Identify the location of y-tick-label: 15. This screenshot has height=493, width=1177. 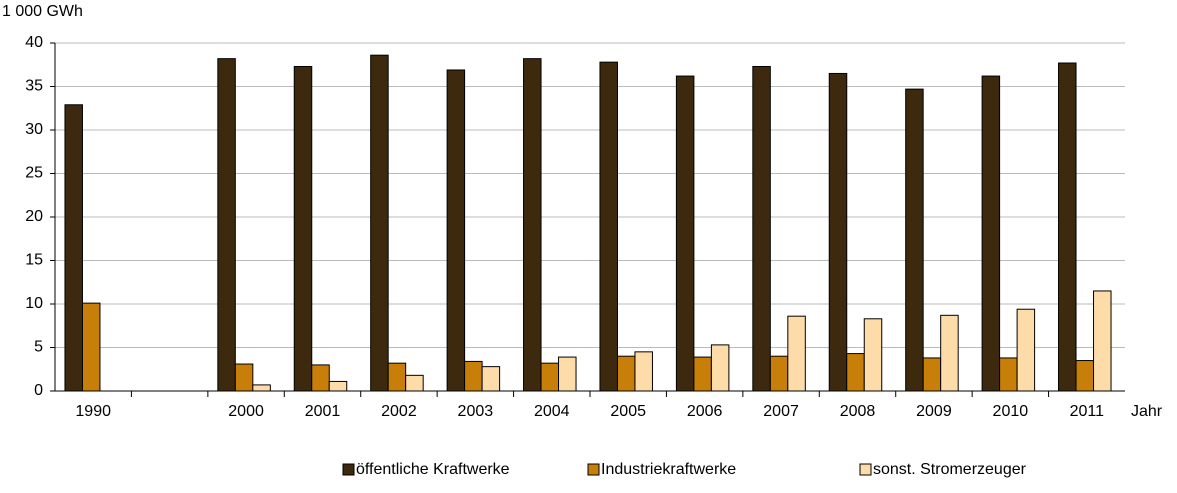
(34, 260).